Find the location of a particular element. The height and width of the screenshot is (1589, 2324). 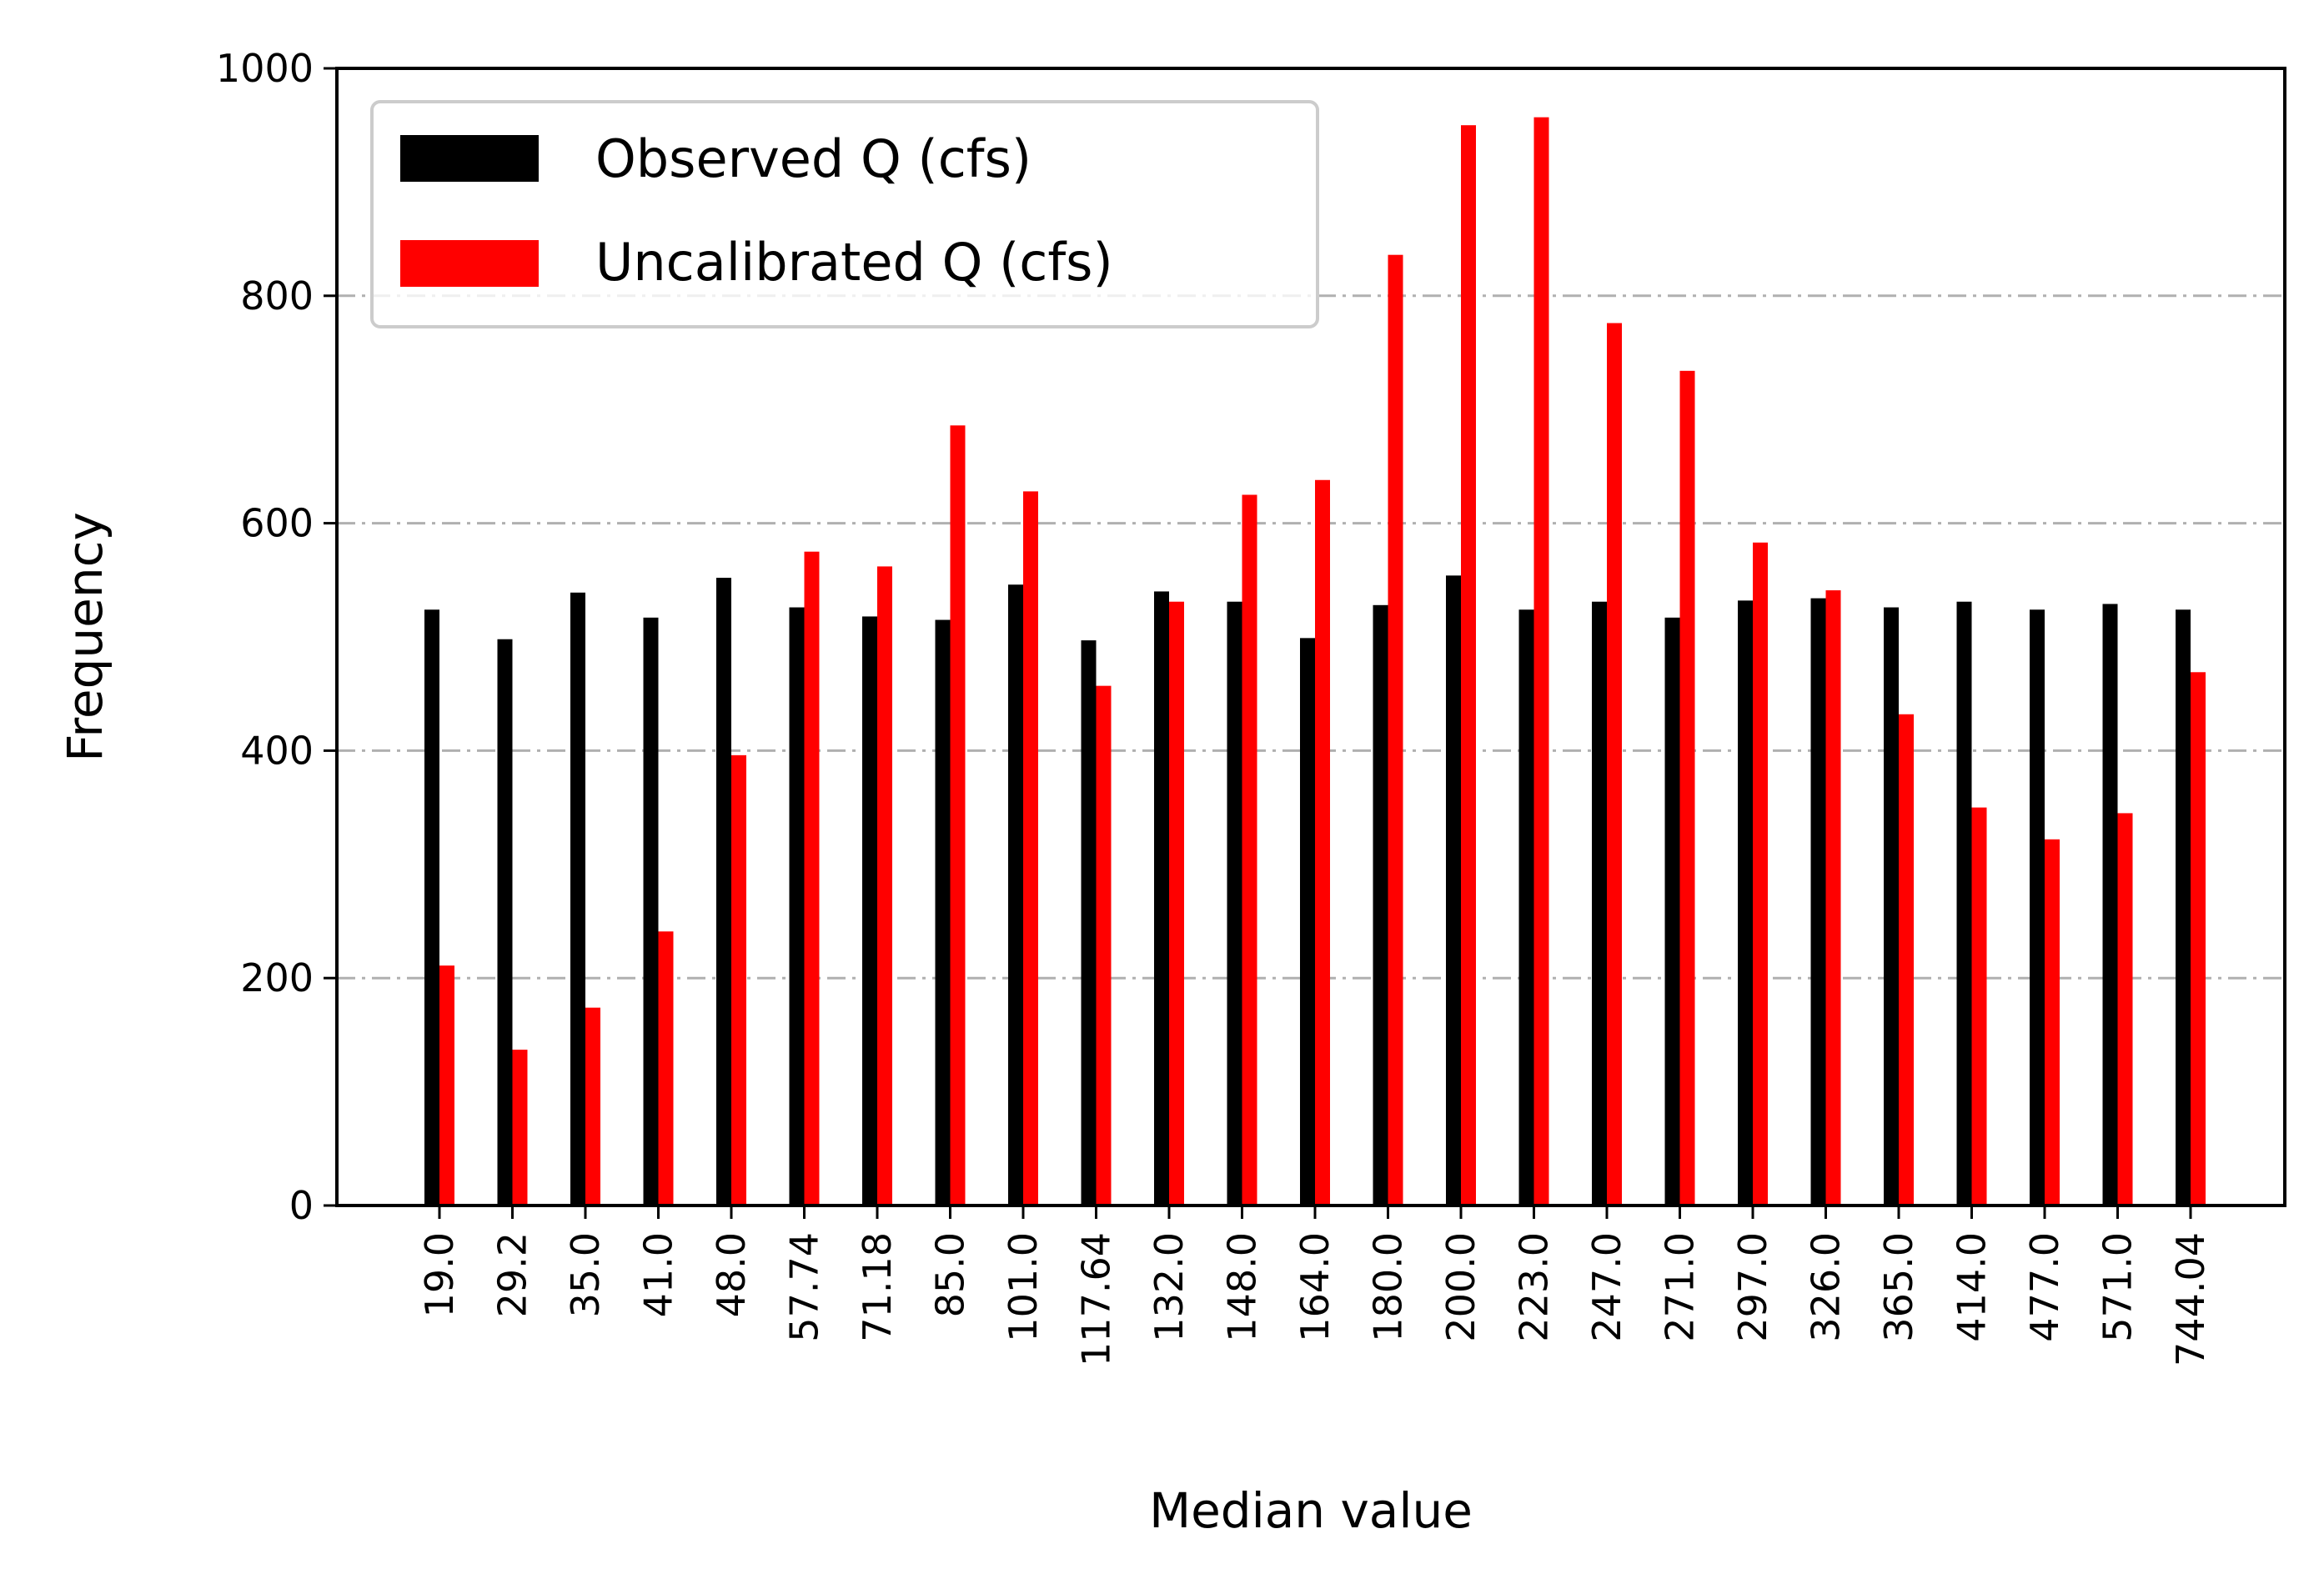

x-tick-label: 148.0 is located at coordinates (1242, 1287).